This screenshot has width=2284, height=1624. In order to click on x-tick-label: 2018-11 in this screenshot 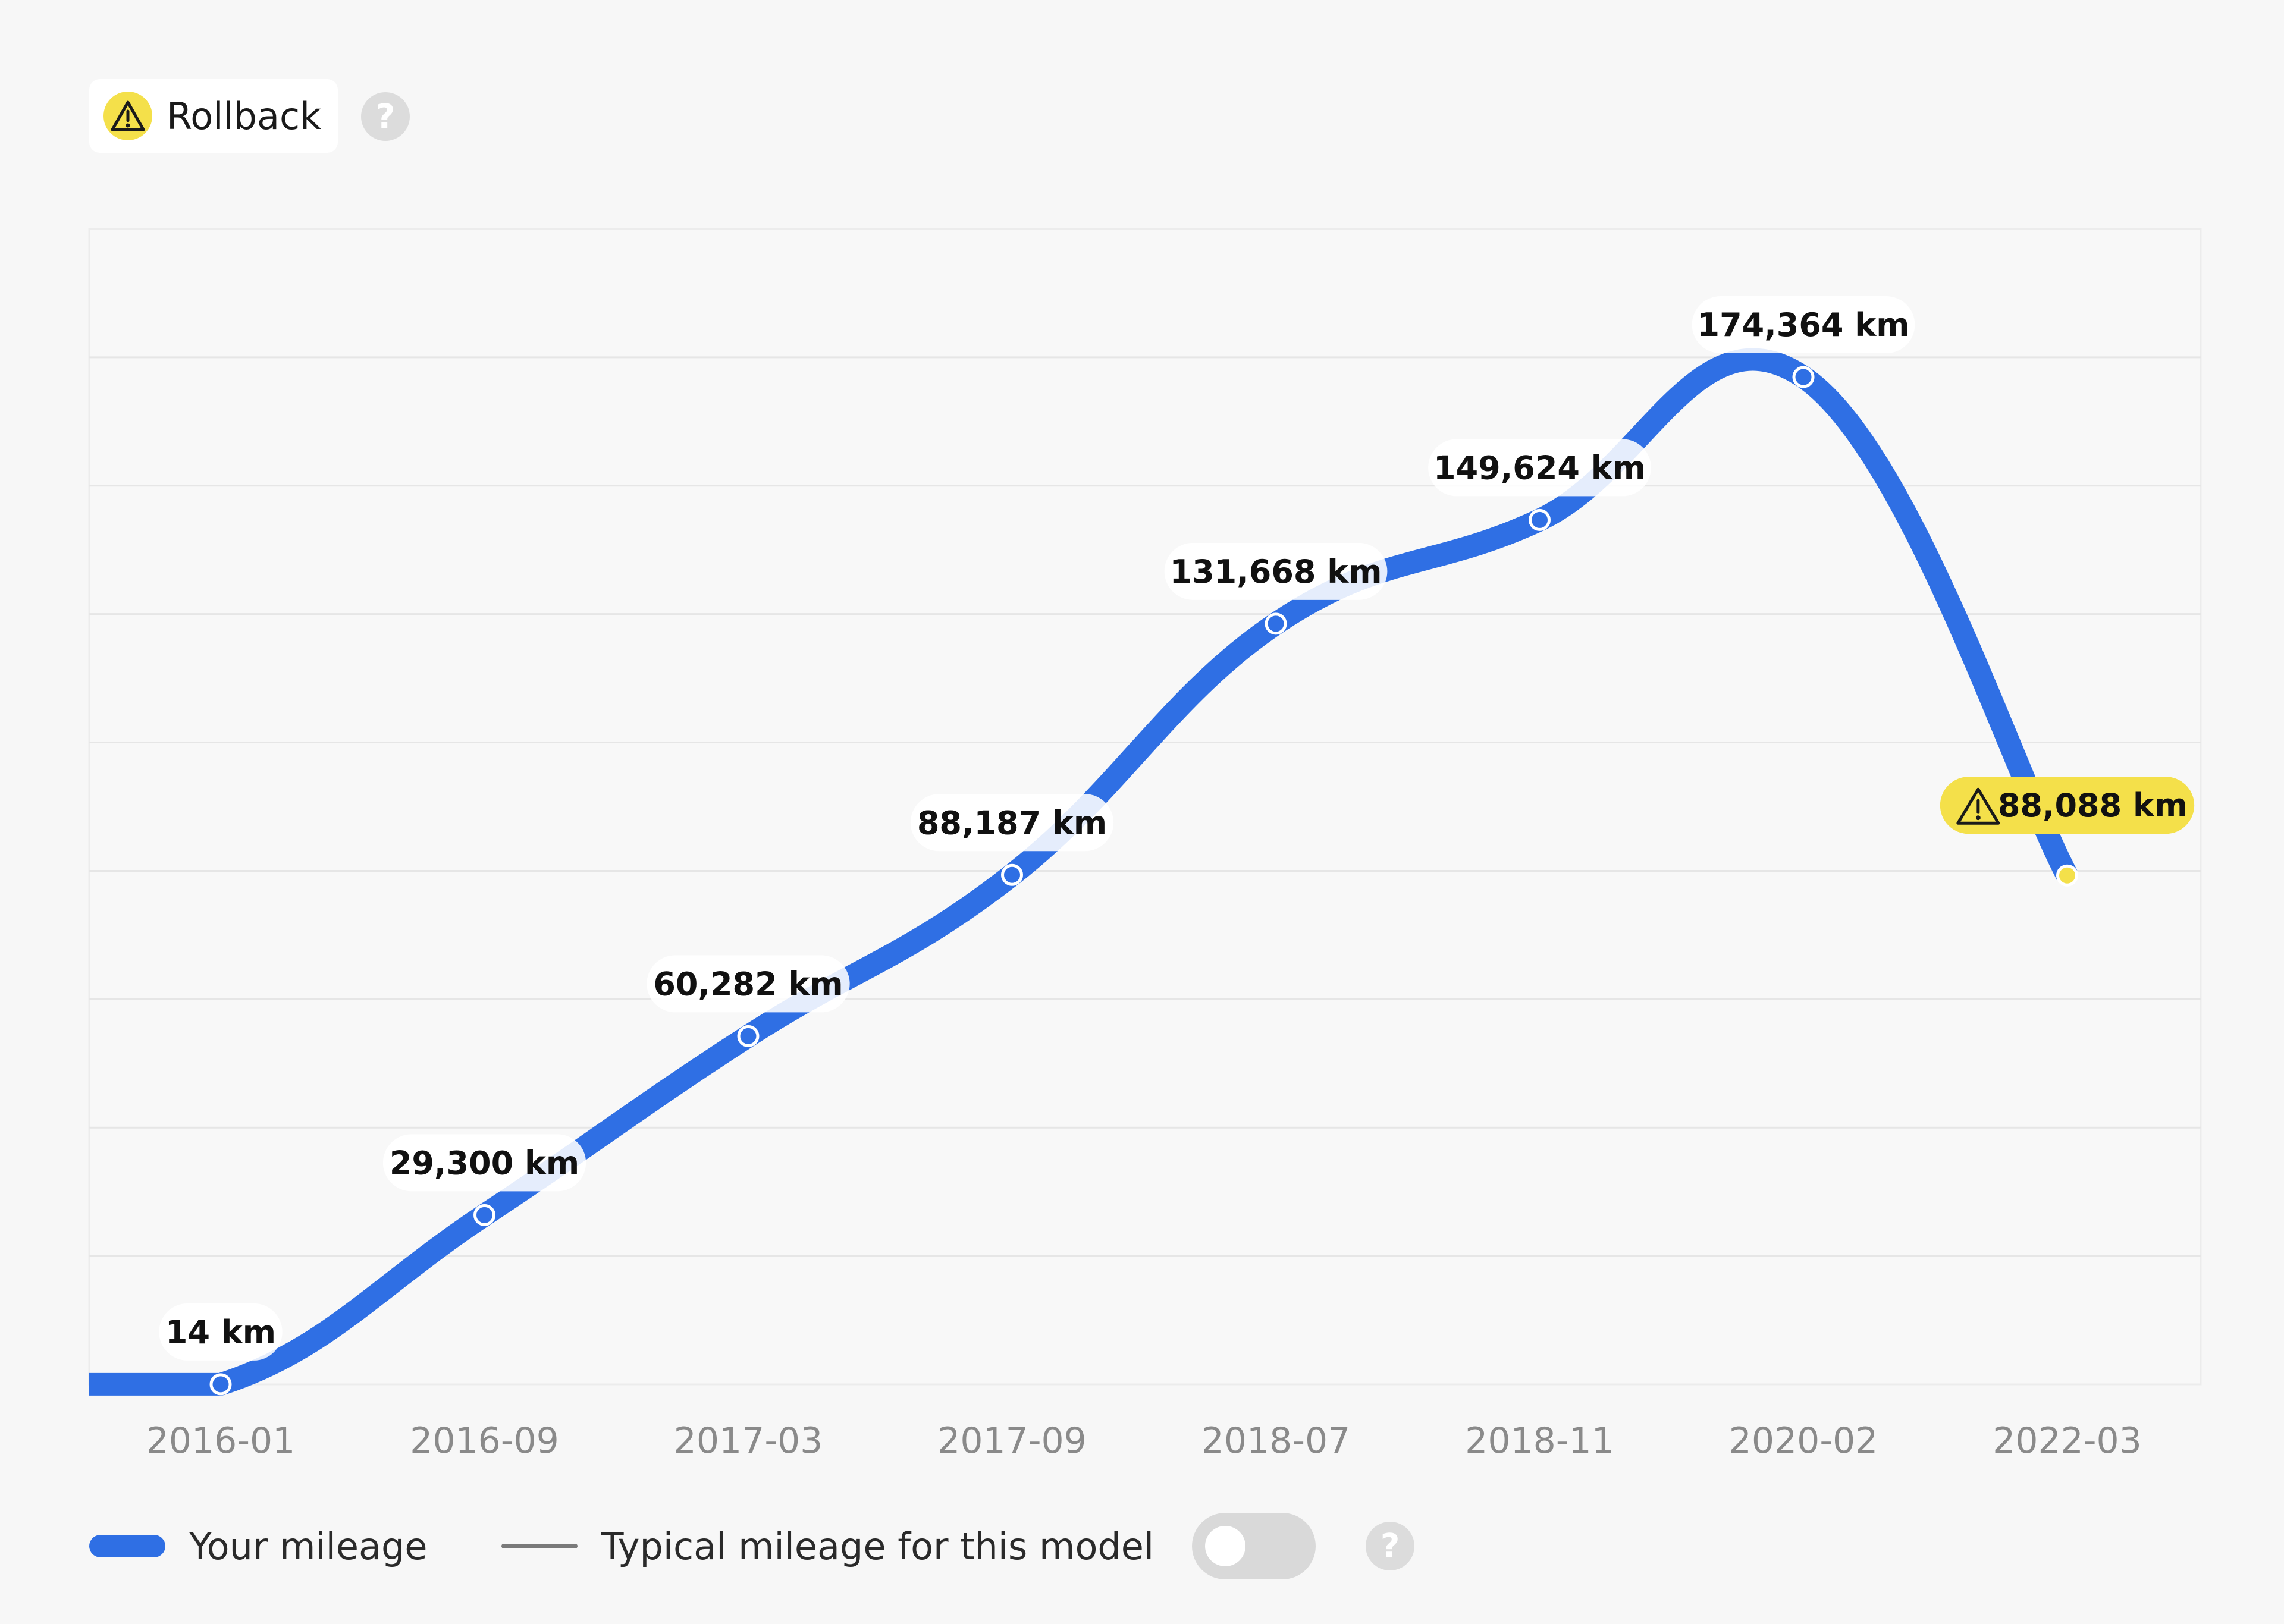, I will do `click(1540, 1441)`.